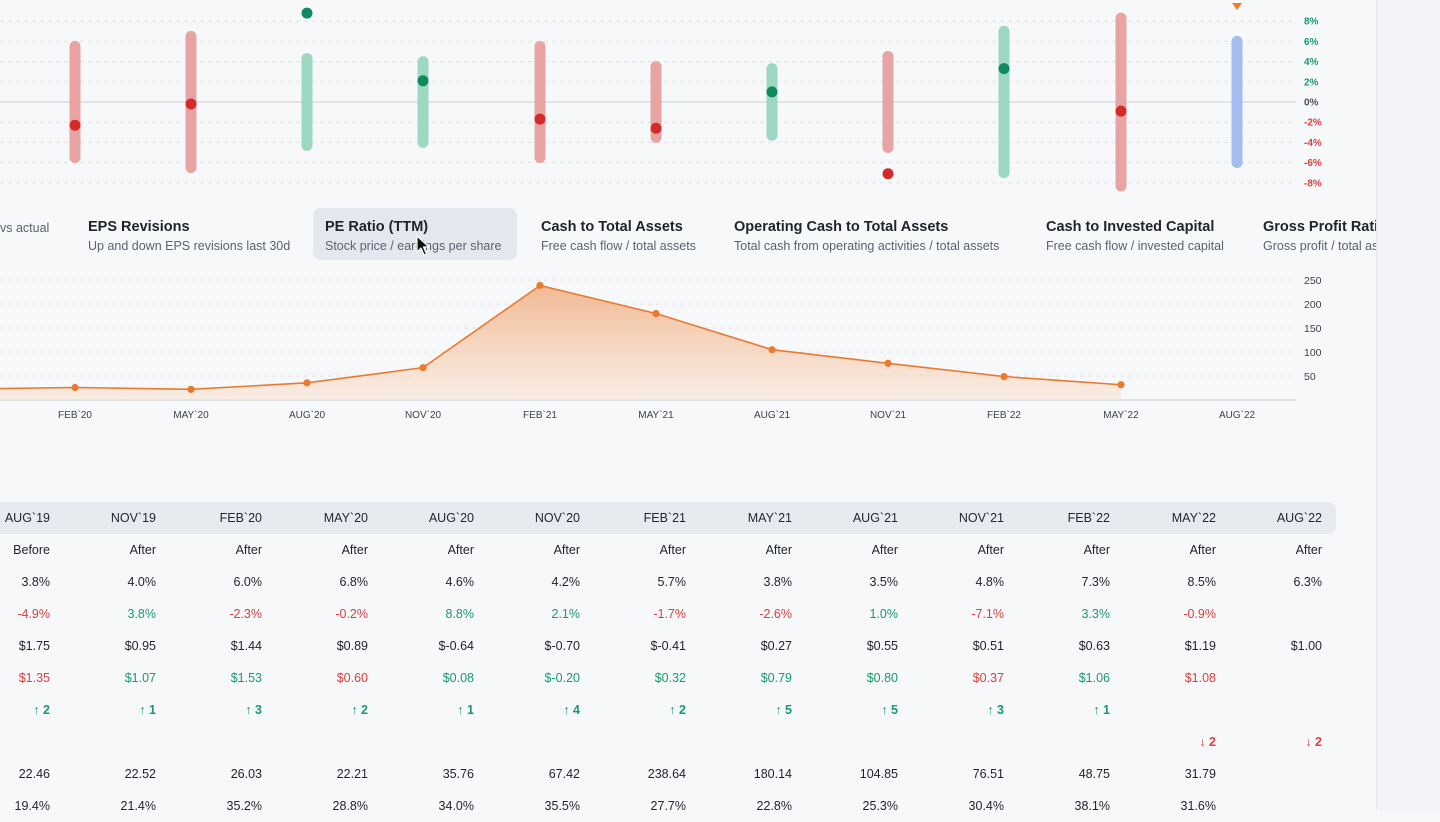 The image size is (1440, 822). I want to click on table-cell: 22.21, so click(352, 774).